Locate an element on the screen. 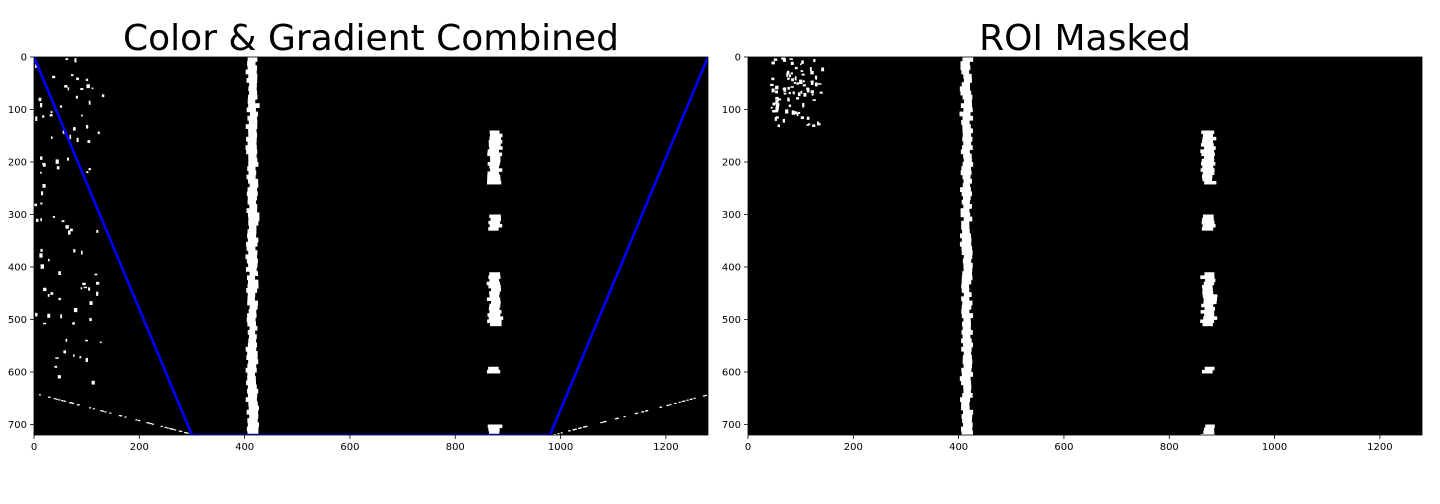 The width and height of the screenshot is (1440, 504). subplot-title: ROI Masked is located at coordinates (1085, 38).